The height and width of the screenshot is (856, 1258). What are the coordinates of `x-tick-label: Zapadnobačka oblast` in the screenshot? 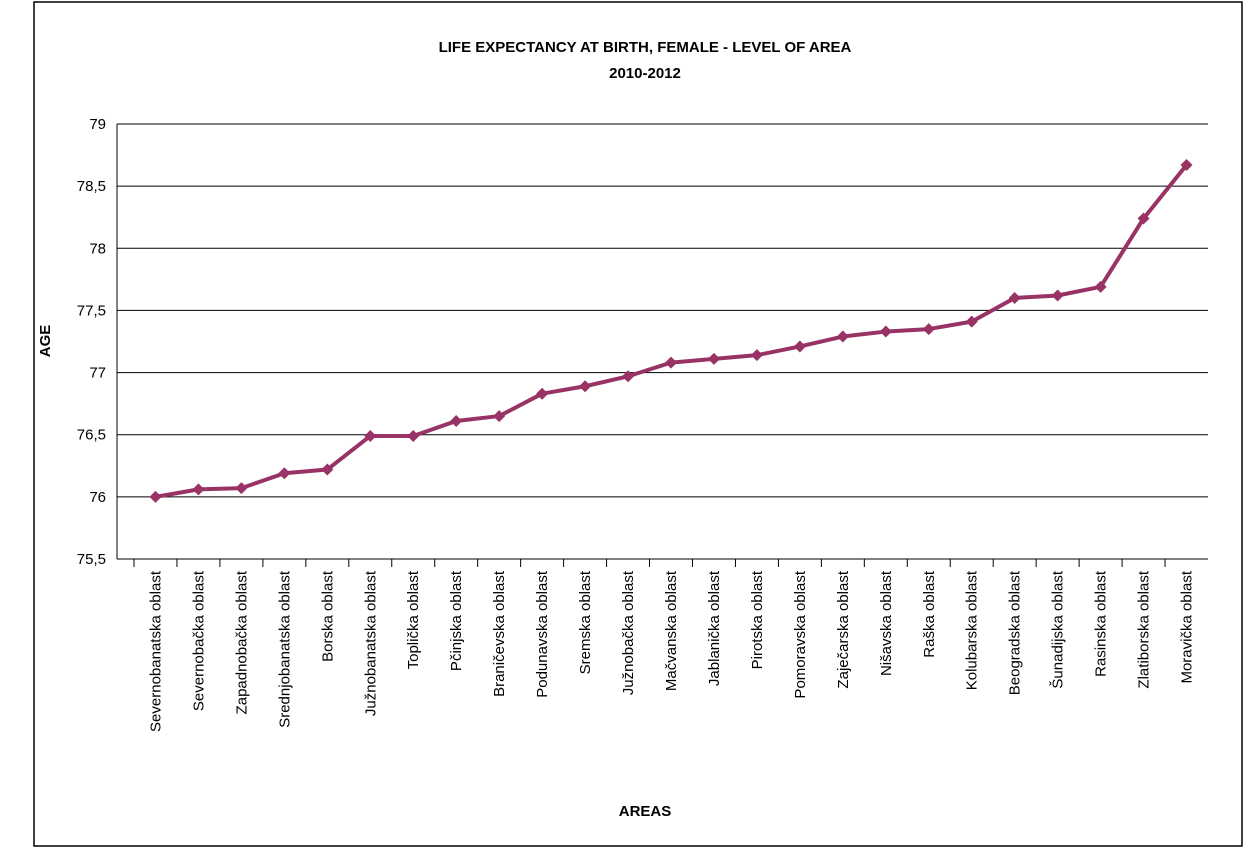 It's located at (241, 642).